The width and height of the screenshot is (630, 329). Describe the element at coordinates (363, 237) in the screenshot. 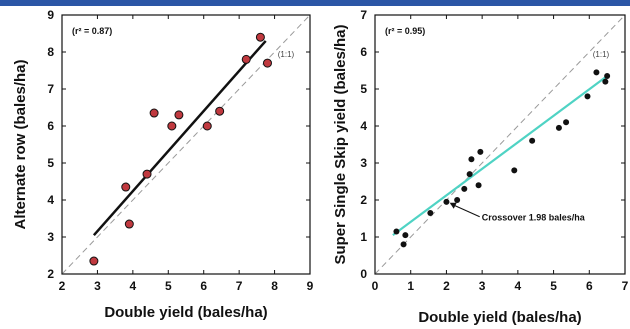

I see `right-y-tick-label: 1` at that location.